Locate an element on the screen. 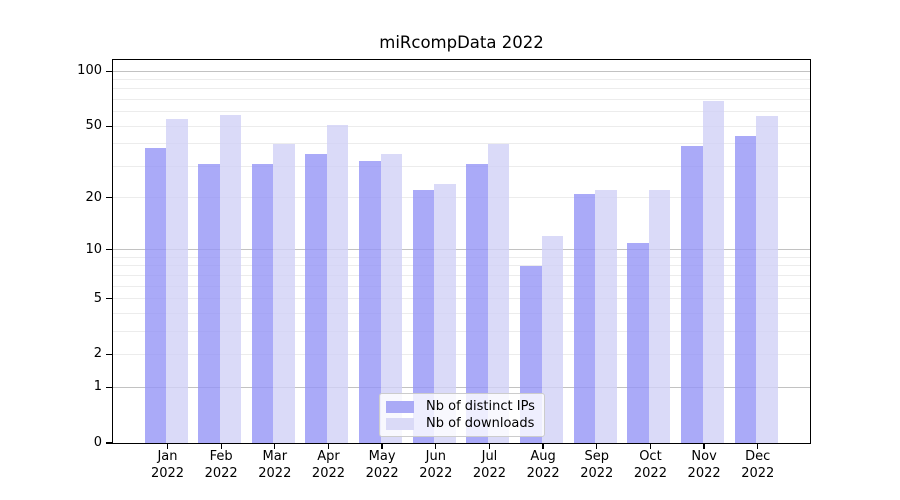 Image resolution: width=900 pixels, height=500 pixels. legend-item-downloads: Nb of downloads is located at coordinates (461, 423).